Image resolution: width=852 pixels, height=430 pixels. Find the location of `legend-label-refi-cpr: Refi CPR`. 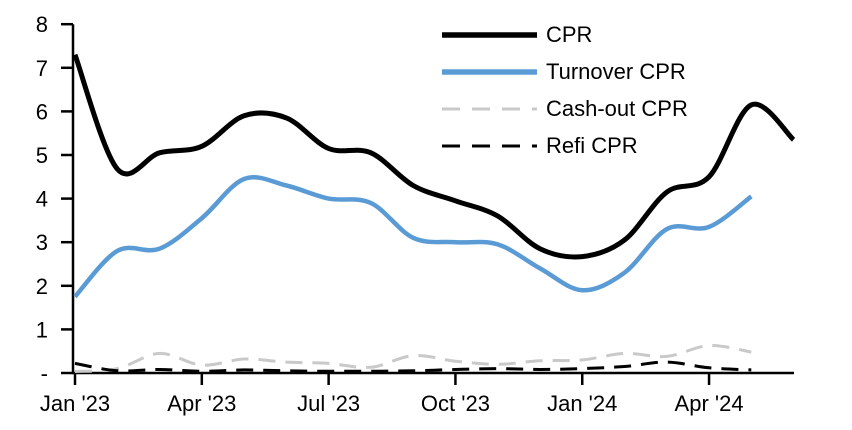

legend-label-refi-cpr: Refi CPR is located at coordinates (592, 145).